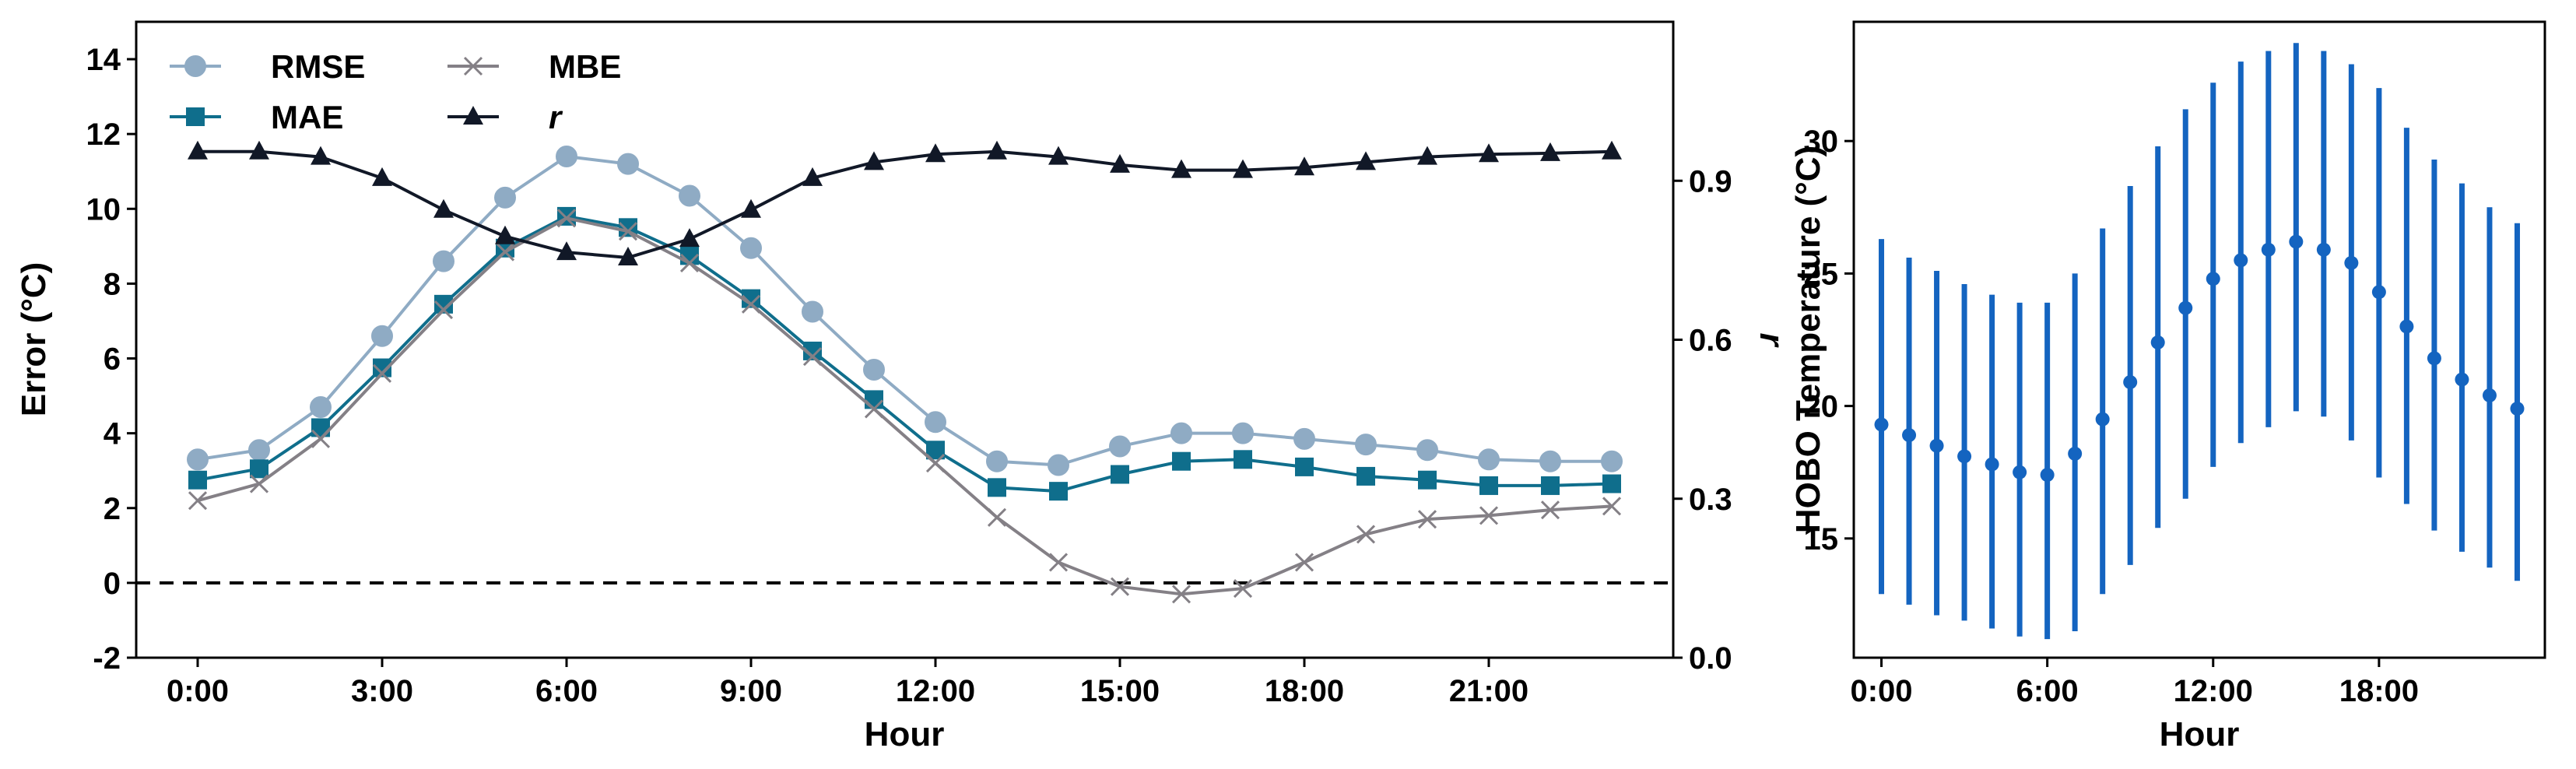 The image size is (2576, 769). Describe the element at coordinates (1881, 691) in the screenshot. I see `temperature-x-tick-label: 0:00` at that location.